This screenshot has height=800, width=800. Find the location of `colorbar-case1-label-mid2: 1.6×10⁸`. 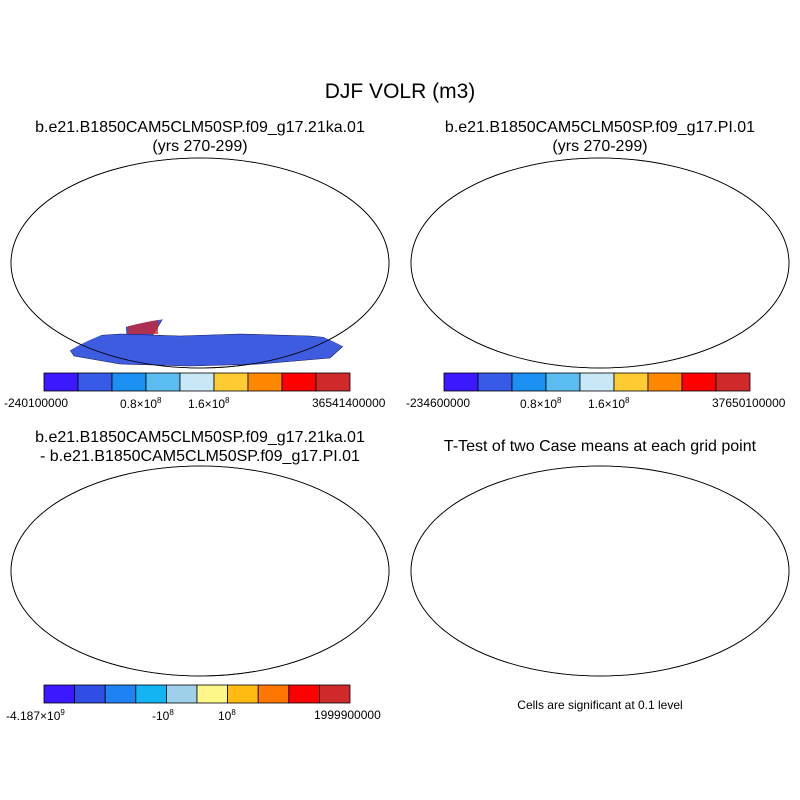

colorbar-case1-label-mid2: 1.6×10⁸ is located at coordinates (209, 403).